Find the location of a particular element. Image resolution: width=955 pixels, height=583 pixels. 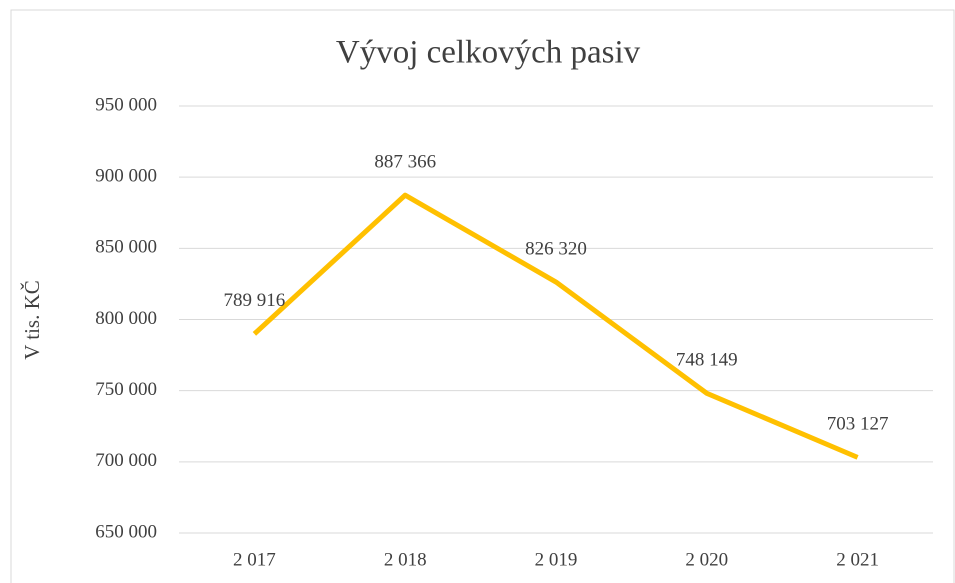

y-tick-label: 850 000 is located at coordinates (126, 247).